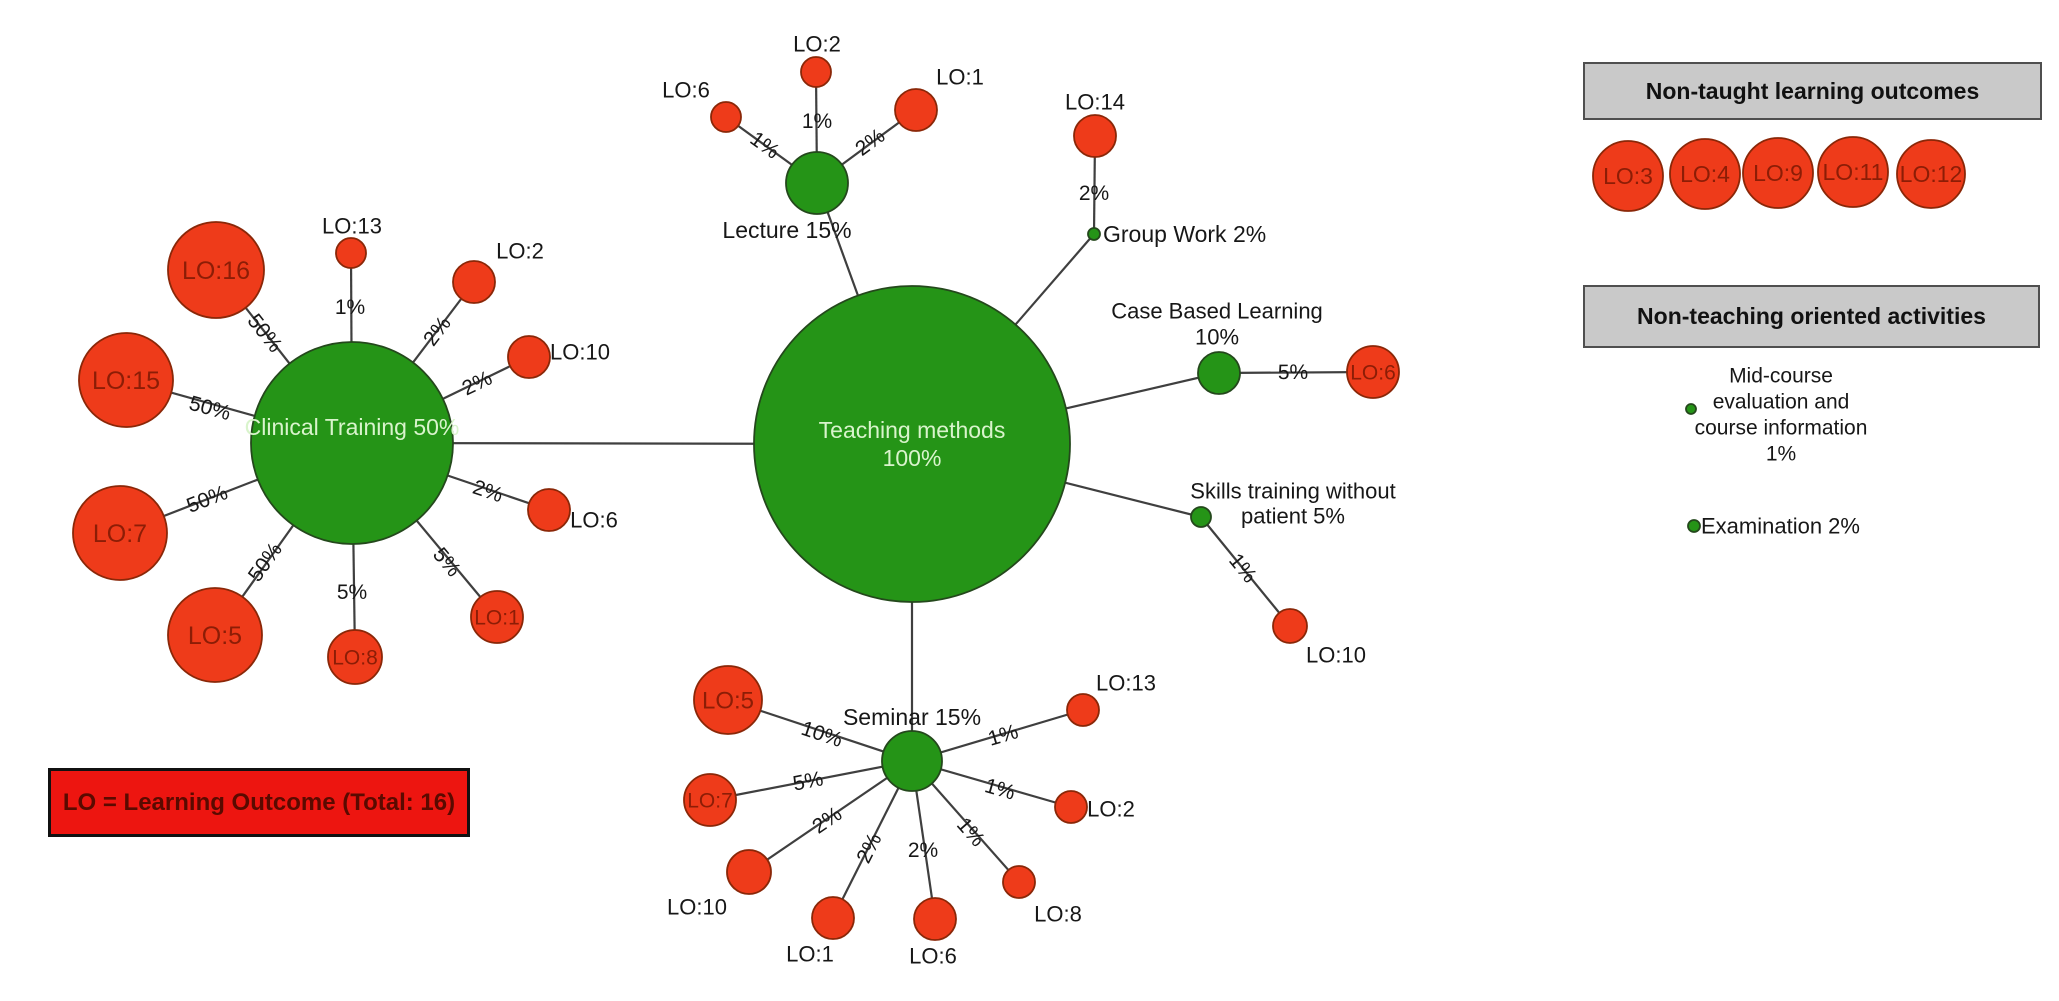 This screenshot has height=1001, width=2059. I want to click on edge-label-clinical-c10: 2%, so click(477, 383).